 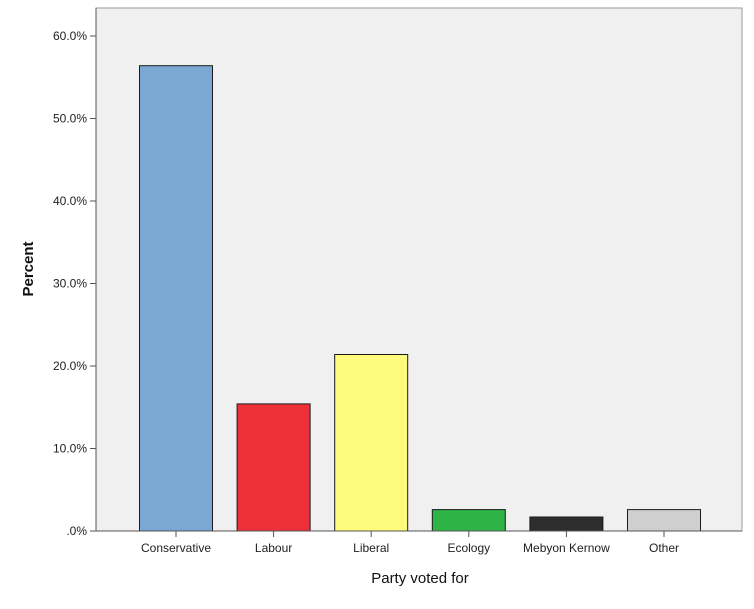 What do you see at coordinates (176, 298) in the screenshot?
I see `bar-conservative` at bounding box center [176, 298].